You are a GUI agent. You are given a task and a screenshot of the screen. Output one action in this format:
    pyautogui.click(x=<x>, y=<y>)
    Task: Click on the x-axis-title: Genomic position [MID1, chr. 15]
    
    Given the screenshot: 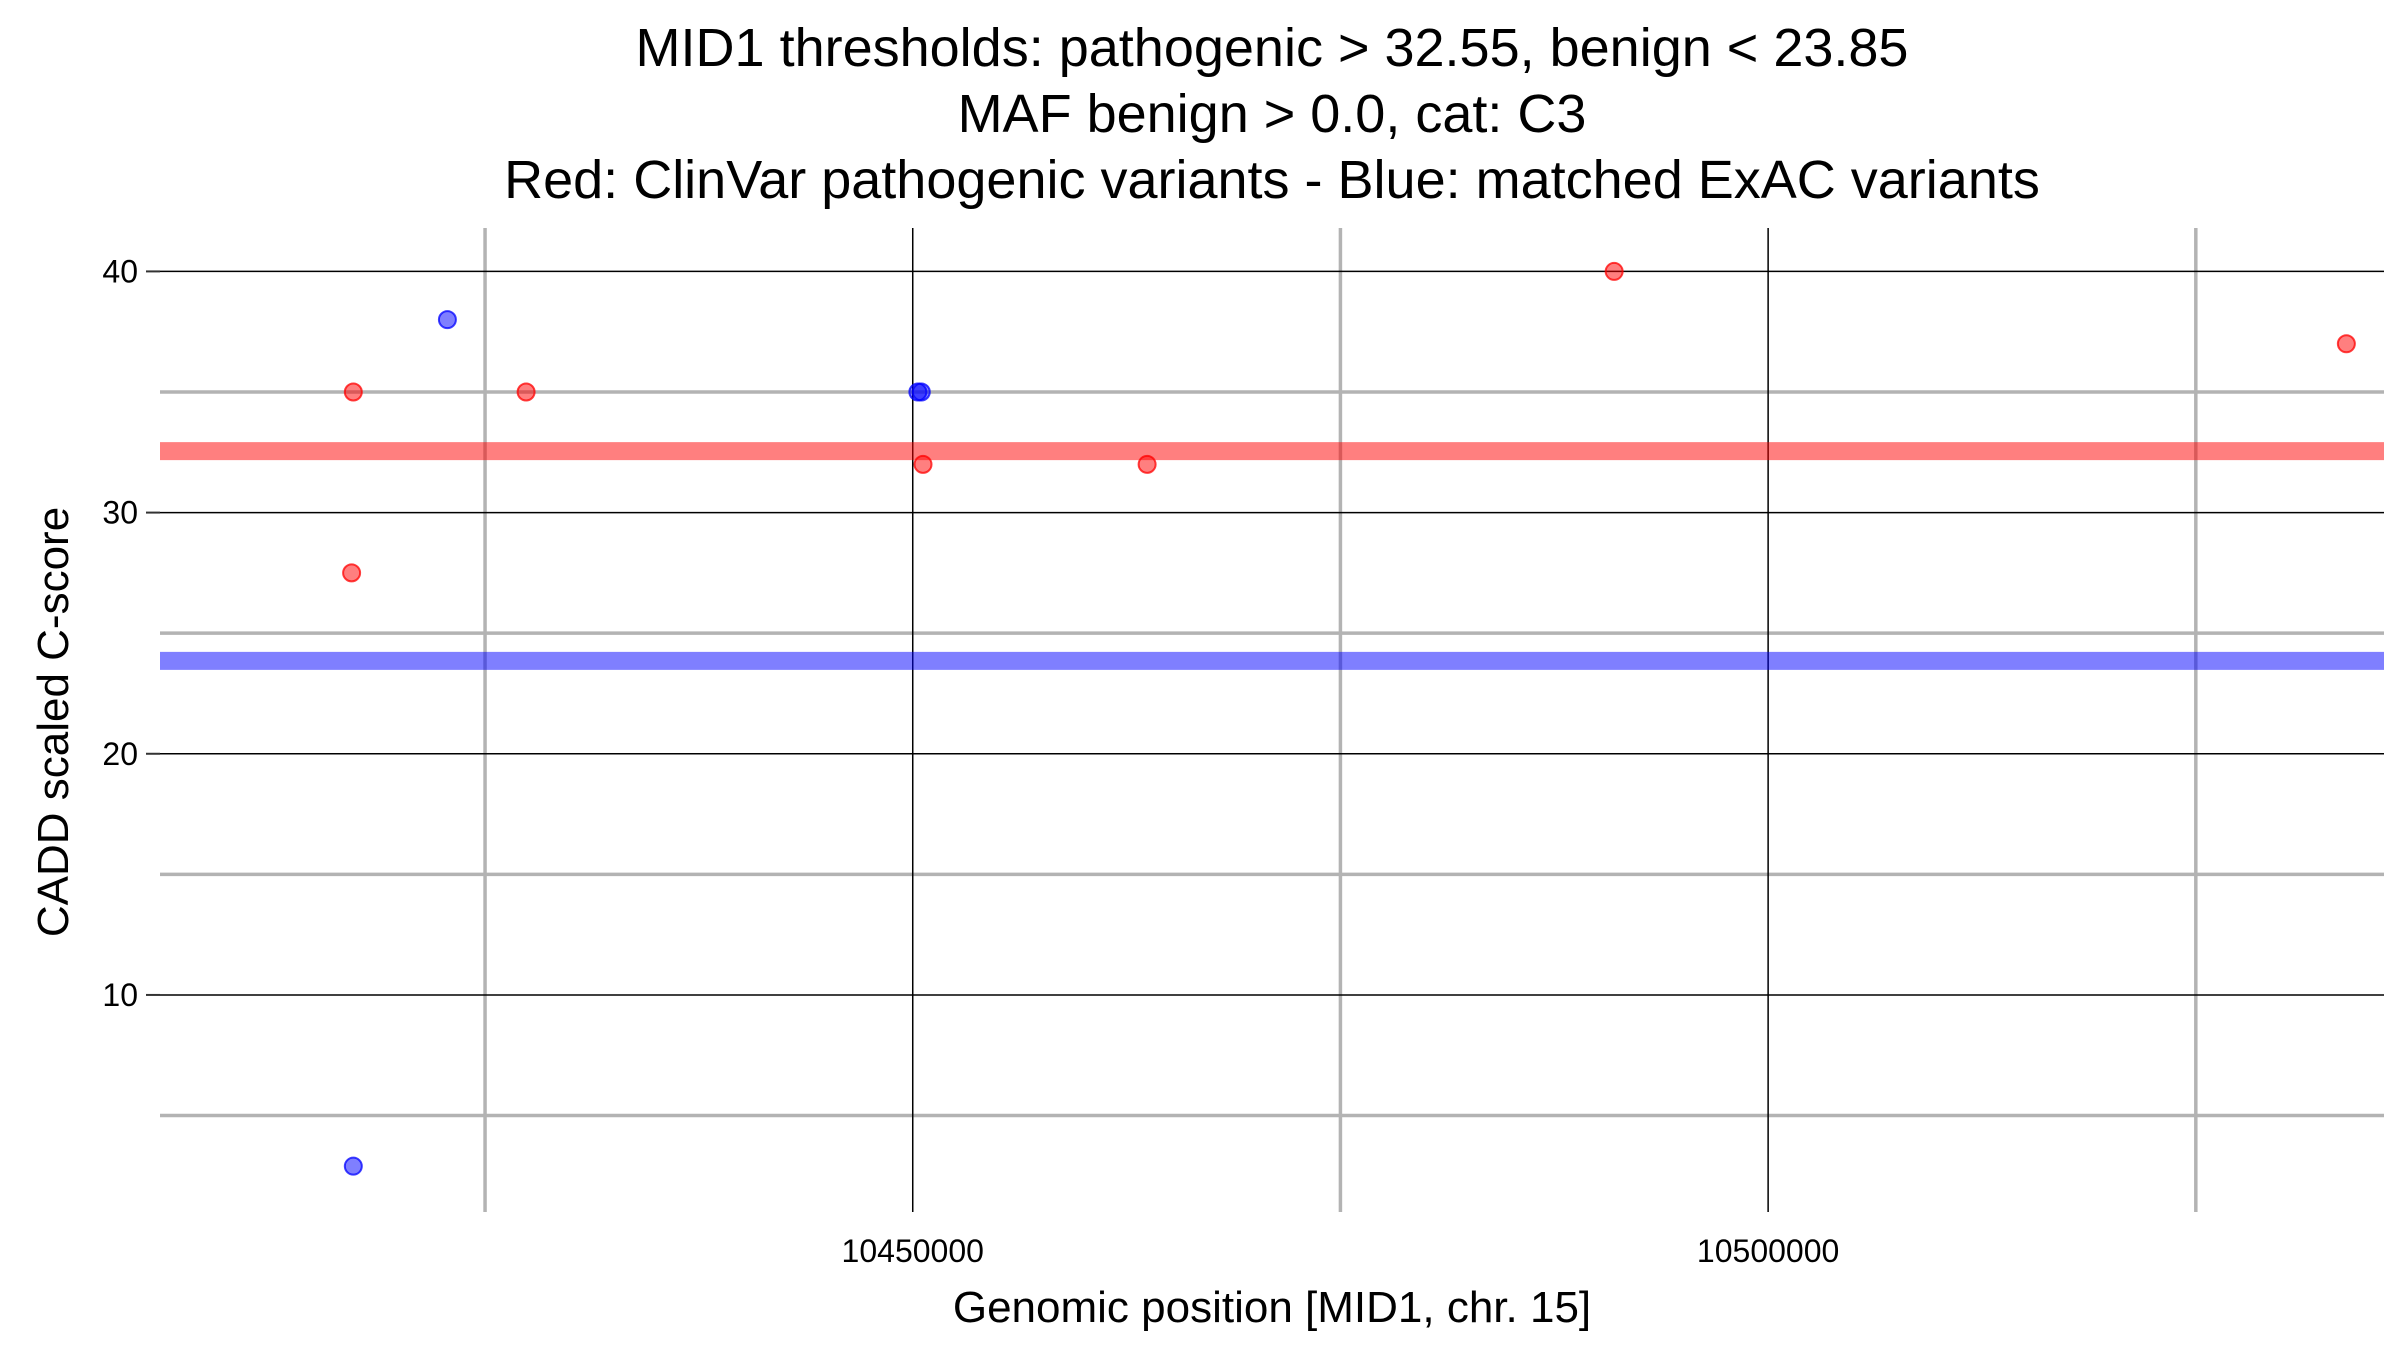 What is the action you would take?
    pyautogui.click(x=1272, y=1307)
    